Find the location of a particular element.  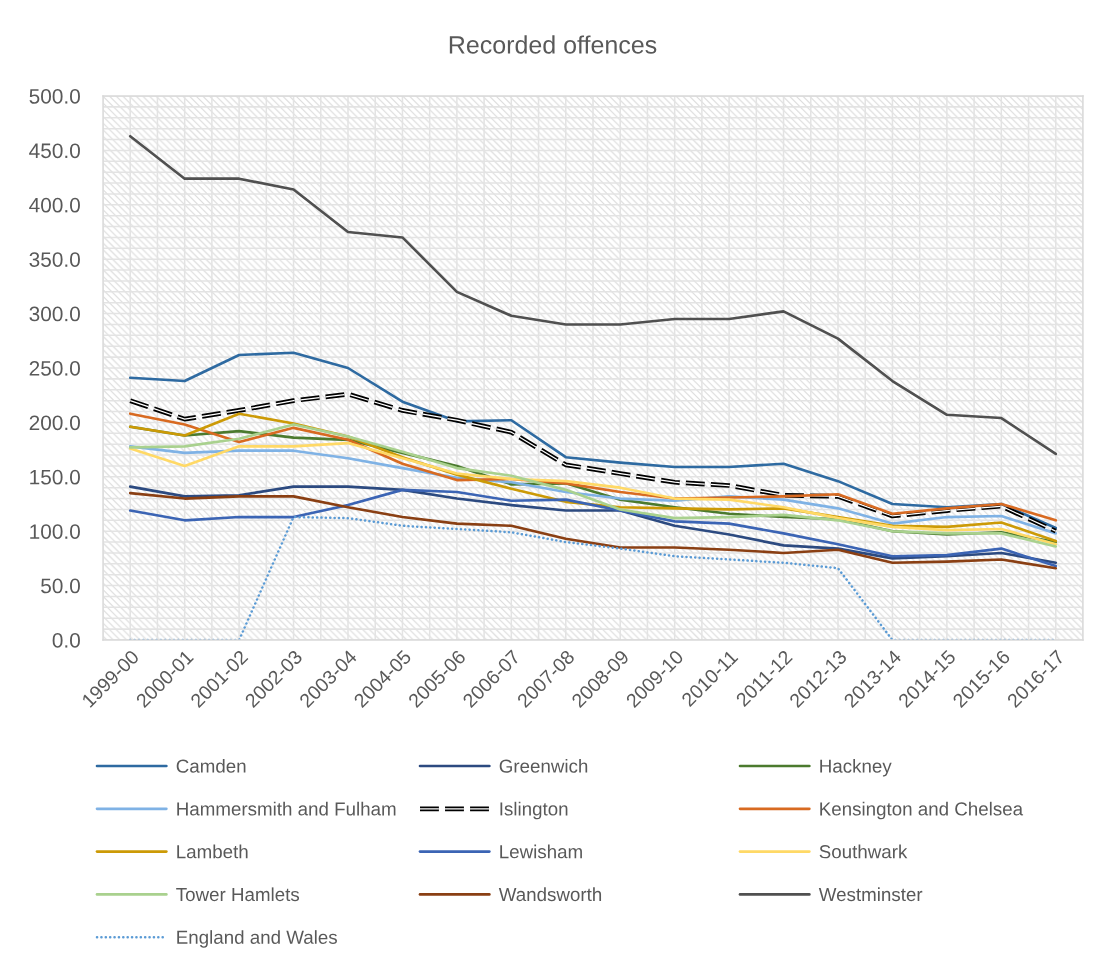

legend-label: Hammersmith and Fulham is located at coordinates (286, 808).